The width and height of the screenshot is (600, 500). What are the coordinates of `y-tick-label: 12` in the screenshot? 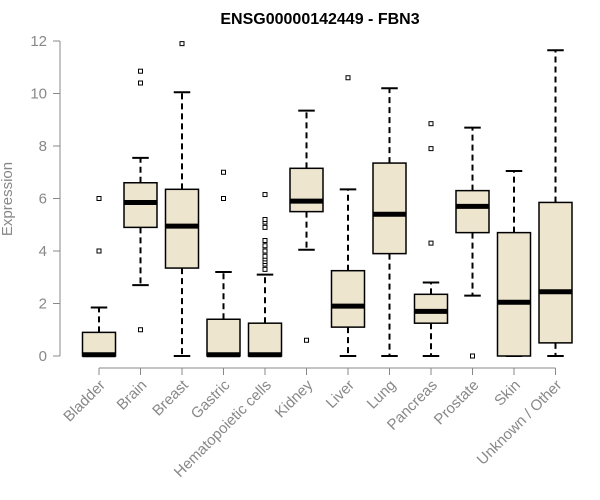 It's located at (38, 41).